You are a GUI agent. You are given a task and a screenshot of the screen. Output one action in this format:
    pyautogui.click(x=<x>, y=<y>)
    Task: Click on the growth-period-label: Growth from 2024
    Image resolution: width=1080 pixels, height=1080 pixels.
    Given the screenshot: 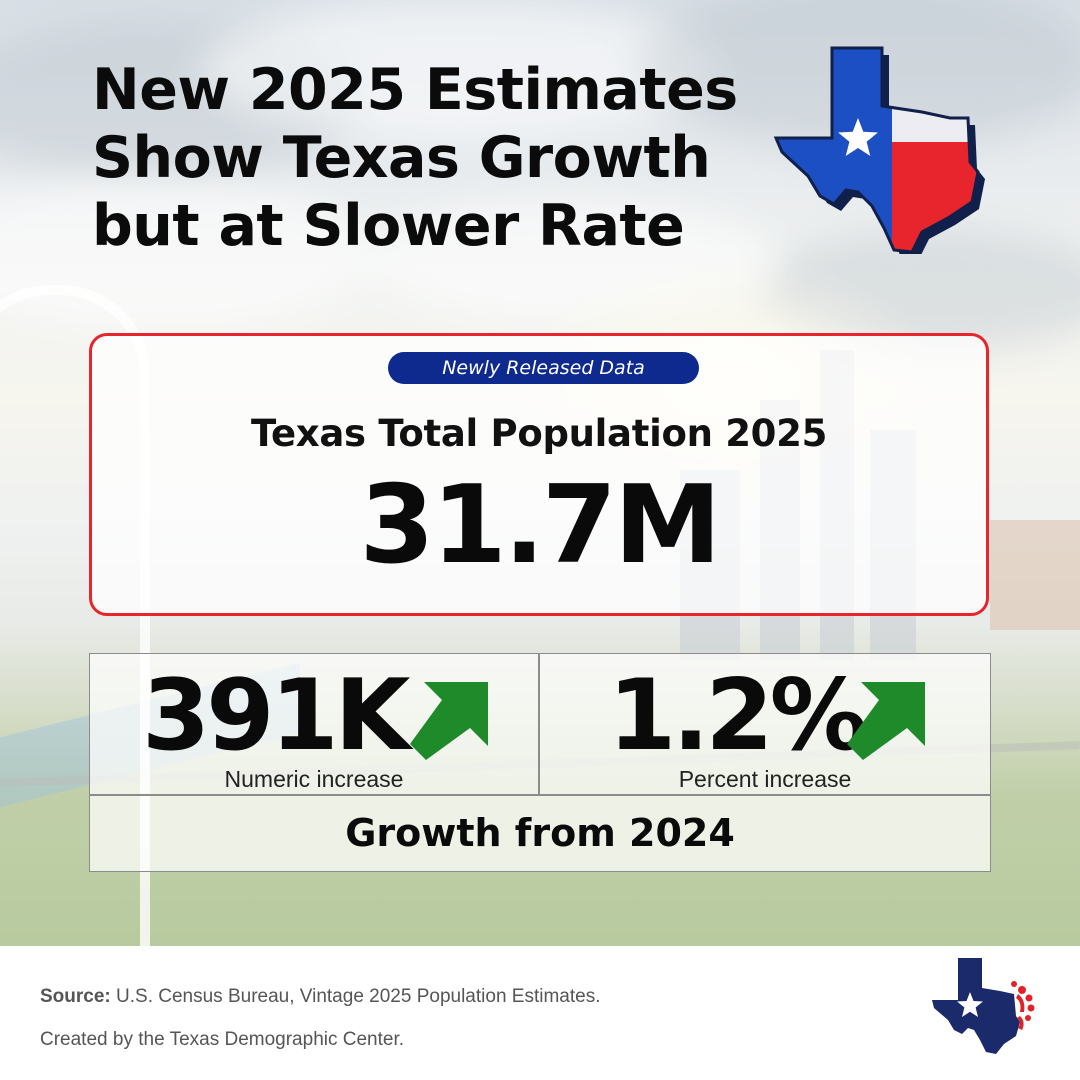 What is the action you would take?
    pyautogui.click(x=540, y=833)
    